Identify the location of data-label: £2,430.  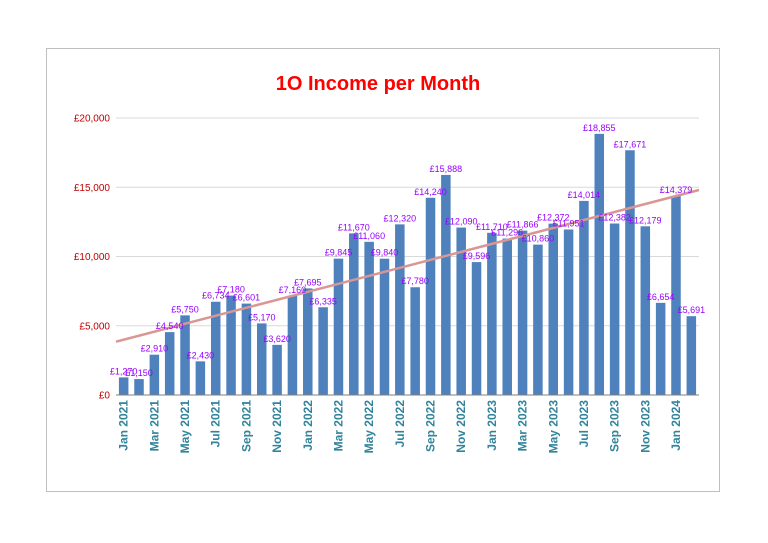
(201, 355).